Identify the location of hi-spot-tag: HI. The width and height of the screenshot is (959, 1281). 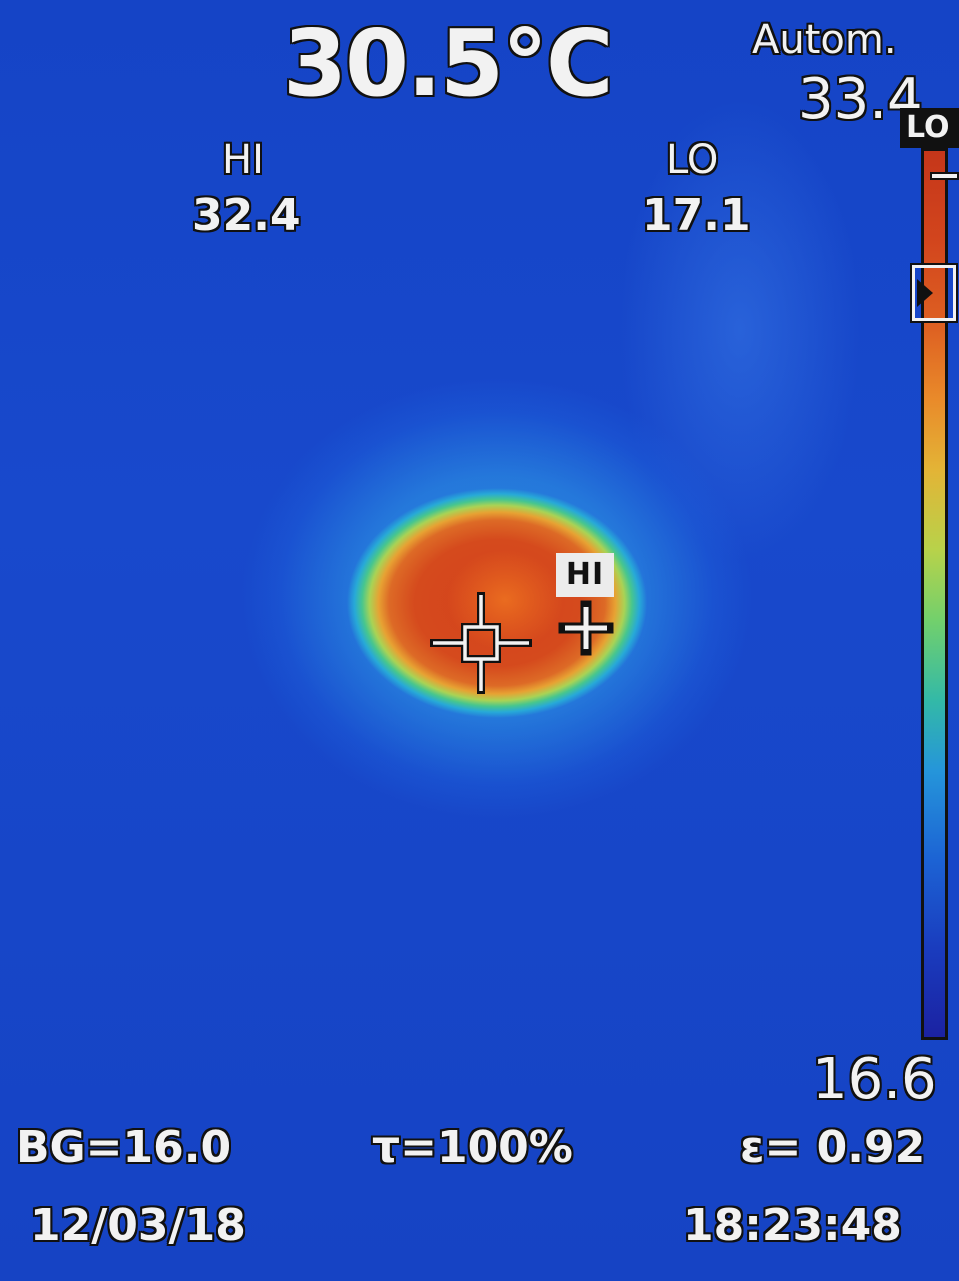
(585, 575).